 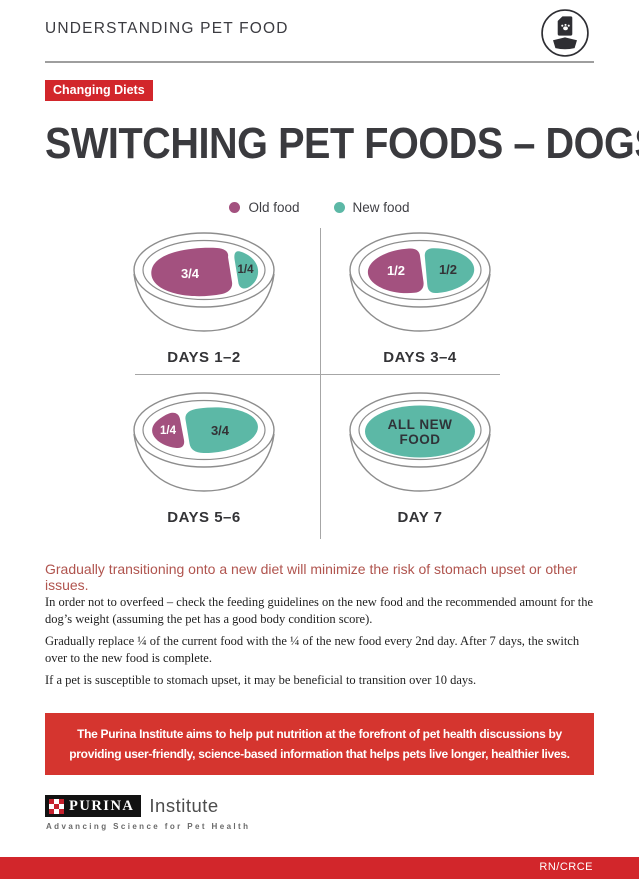 What do you see at coordinates (565, 33) in the screenshot?
I see `pet-food-bag-bowl-icon` at bounding box center [565, 33].